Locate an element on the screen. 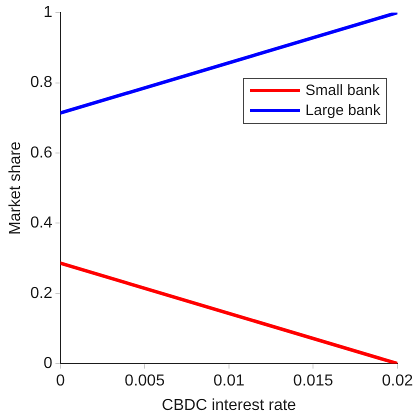  y-tick-label: 0.8 is located at coordinates (41, 83).